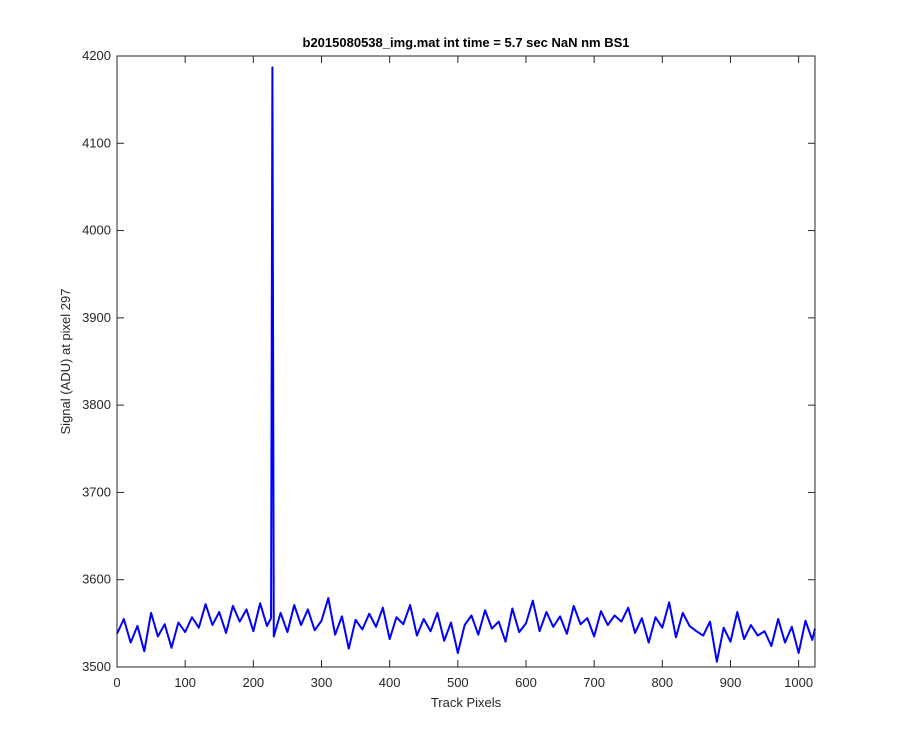 The width and height of the screenshot is (900, 750). Describe the element at coordinates (96, 491) in the screenshot. I see `y-tick-label: 3700` at that location.